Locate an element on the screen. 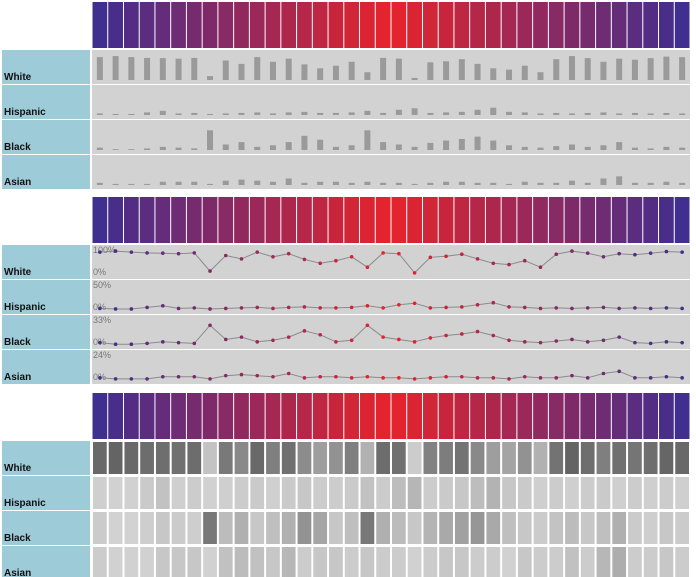 This screenshot has height=577, width=696. row-label: Asian is located at coordinates (17, 182).